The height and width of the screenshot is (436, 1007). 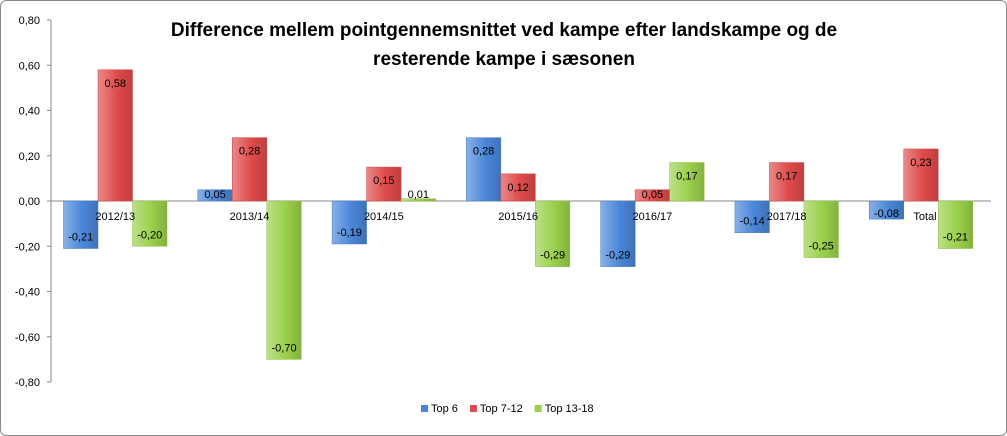 What do you see at coordinates (29, 66) in the screenshot?
I see `y-tick-label: 0,60` at bounding box center [29, 66].